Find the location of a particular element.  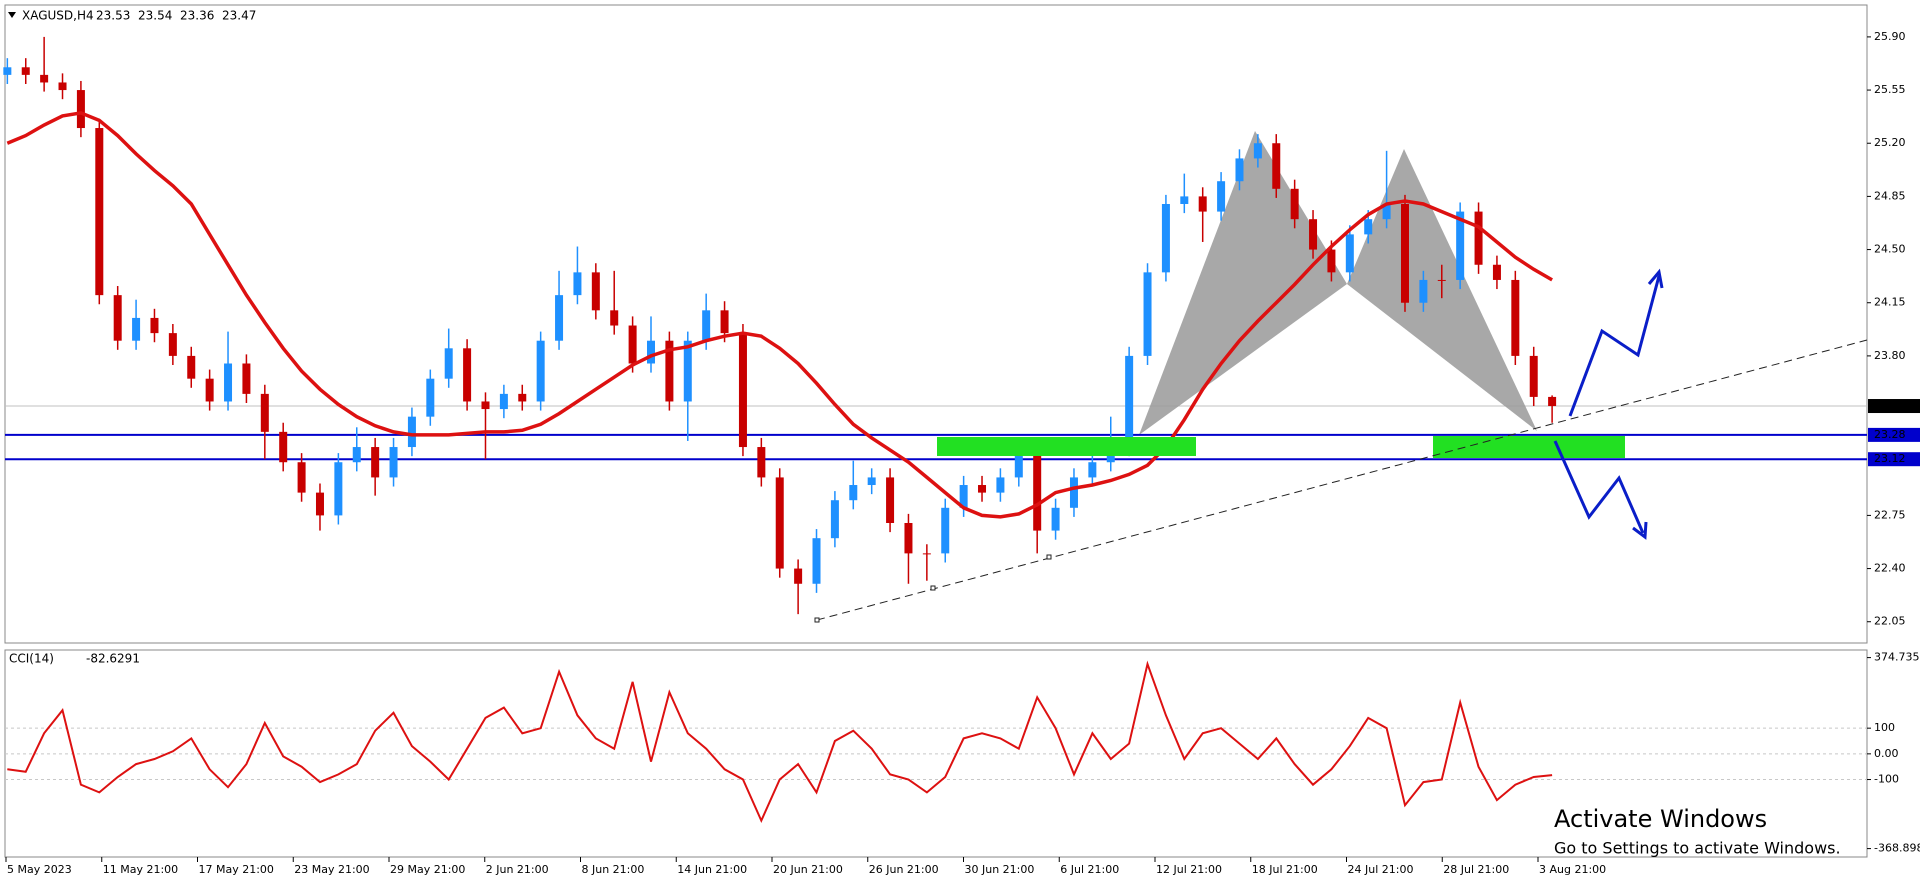

symbol: XAGUSD,H4 is located at coordinates (58, 16).